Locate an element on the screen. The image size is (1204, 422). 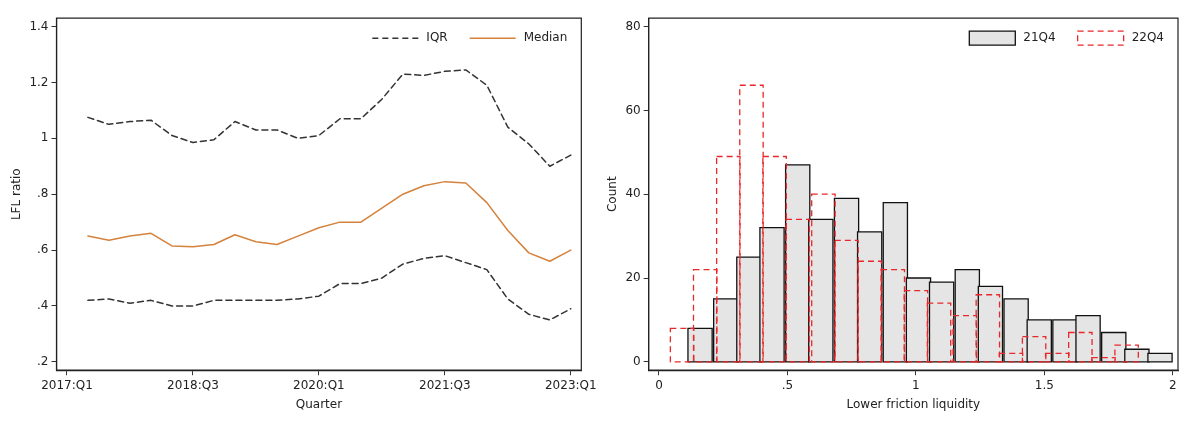
x-tick-label: 2021:Q3 is located at coordinates (445, 384).